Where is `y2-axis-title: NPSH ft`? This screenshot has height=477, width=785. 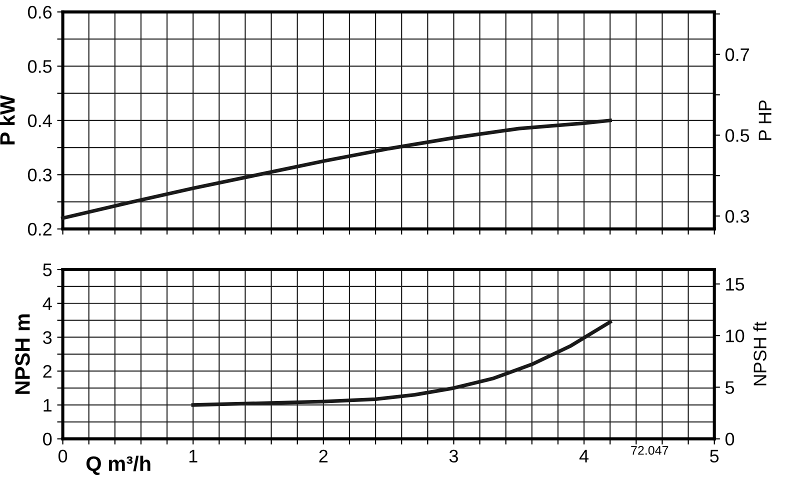
y2-axis-title: NPSH ft is located at coordinates (759, 354).